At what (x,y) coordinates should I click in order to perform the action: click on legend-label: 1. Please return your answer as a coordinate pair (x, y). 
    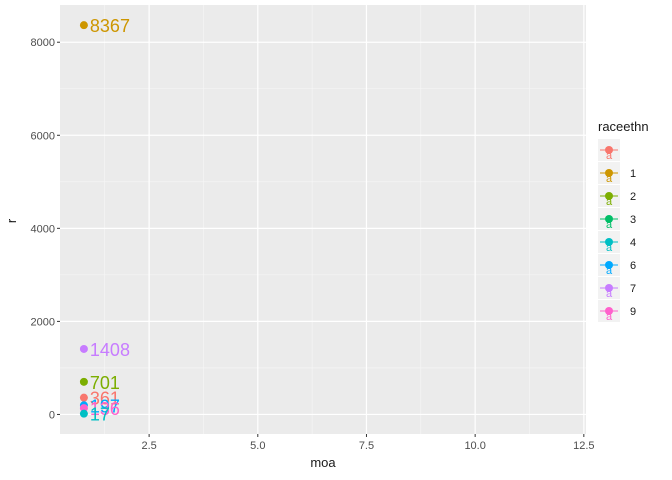
    Looking at the image, I should click on (633, 174).